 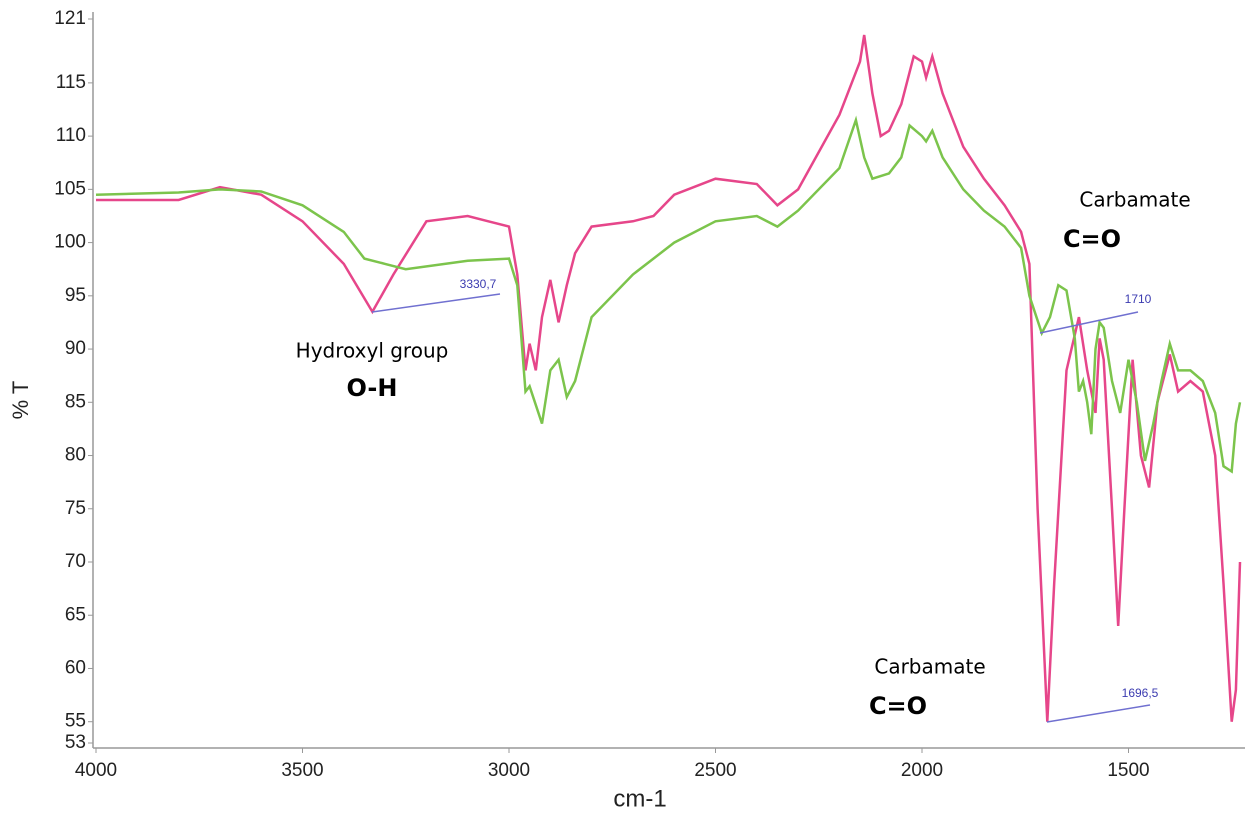 I want to click on y-tick-label: 105, so click(x=70, y=188).